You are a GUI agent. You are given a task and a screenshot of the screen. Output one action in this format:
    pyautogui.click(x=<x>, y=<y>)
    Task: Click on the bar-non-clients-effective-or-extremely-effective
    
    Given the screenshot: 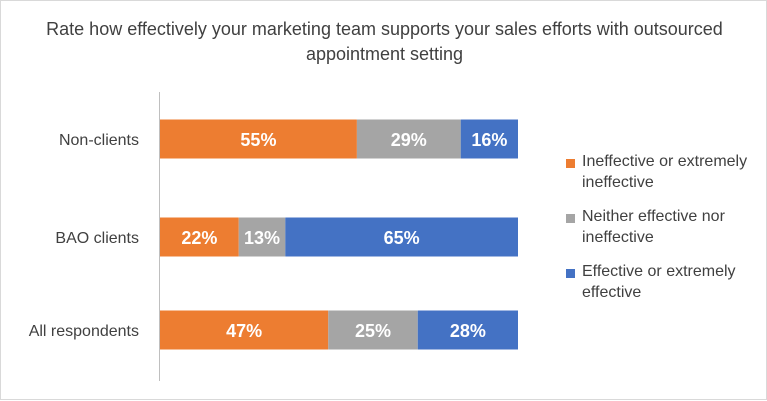 What is the action you would take?
    pyautogui.click(x=489, y=139)
    